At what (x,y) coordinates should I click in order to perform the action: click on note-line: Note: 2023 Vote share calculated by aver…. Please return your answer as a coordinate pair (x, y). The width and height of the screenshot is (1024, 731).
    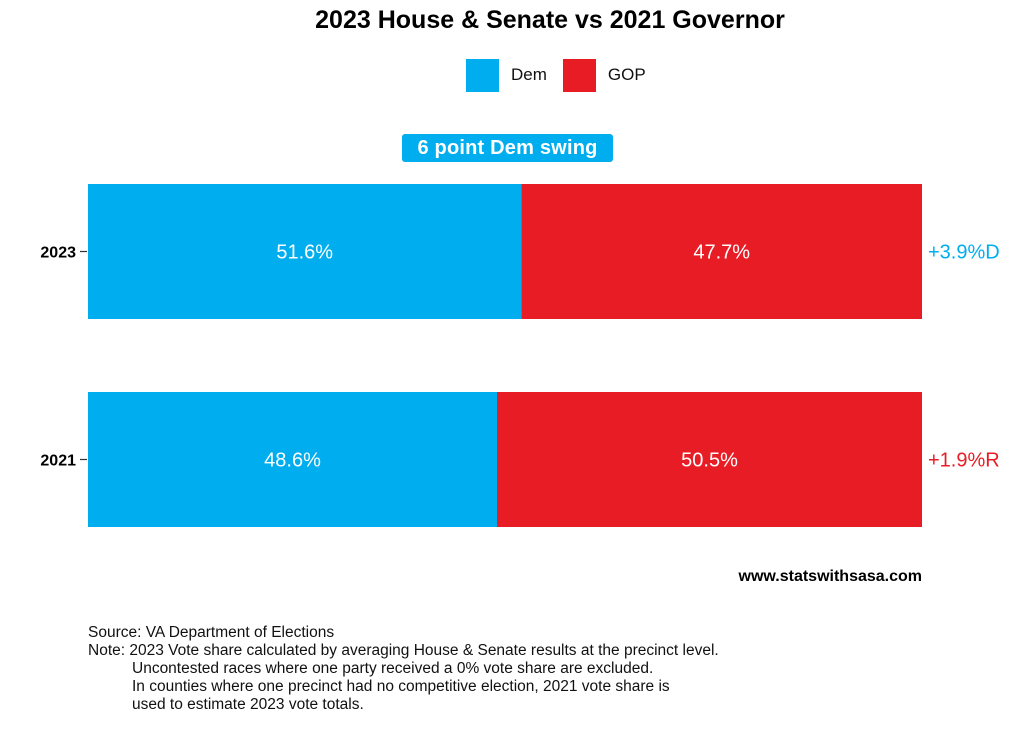
    Looking at the image, I should click on (403, 650).